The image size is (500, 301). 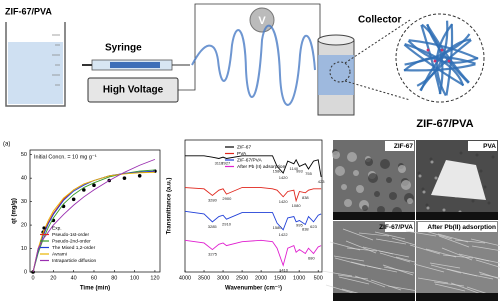 What do you see at coordinates (340, 72) in the screenshot?
I see `zoom-region` at bounding box center [340, 72].